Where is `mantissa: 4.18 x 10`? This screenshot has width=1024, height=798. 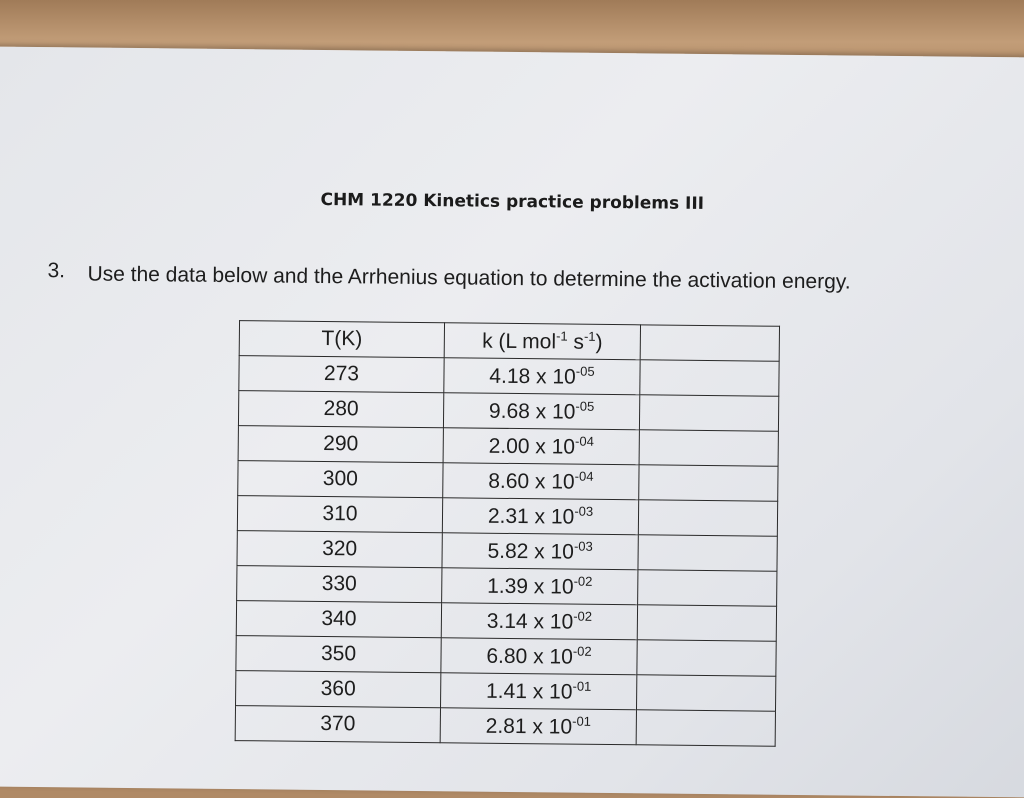 mantissa: 4.18 x 10 is located at coordinates (532, 376).